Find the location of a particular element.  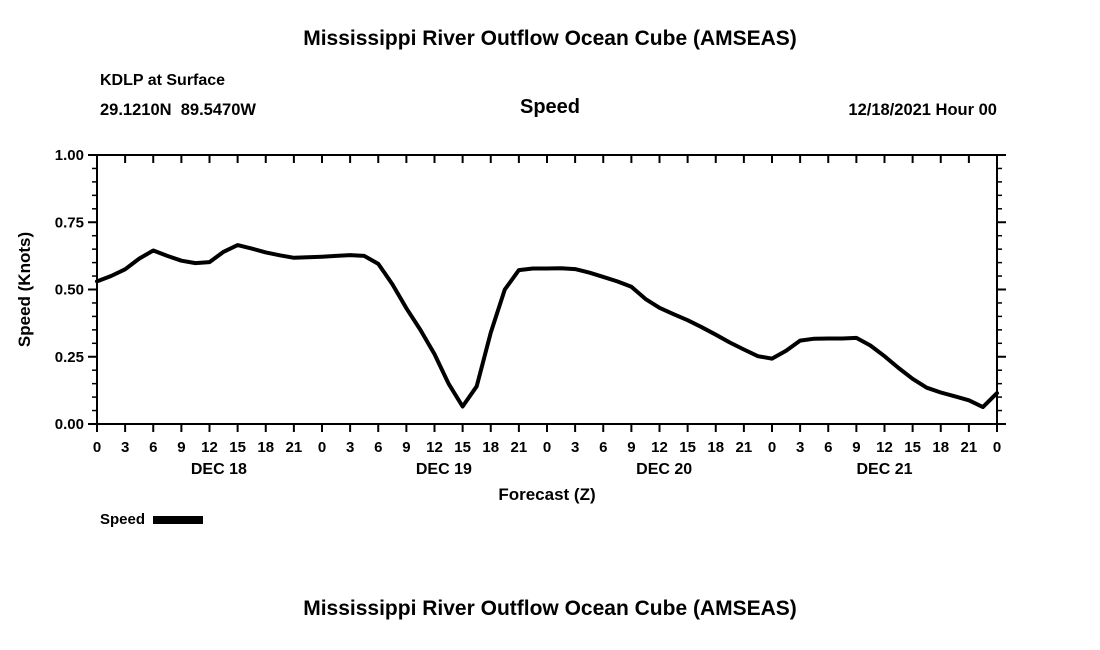

day-label: DEC 19 is located at coordinates (444, 469).